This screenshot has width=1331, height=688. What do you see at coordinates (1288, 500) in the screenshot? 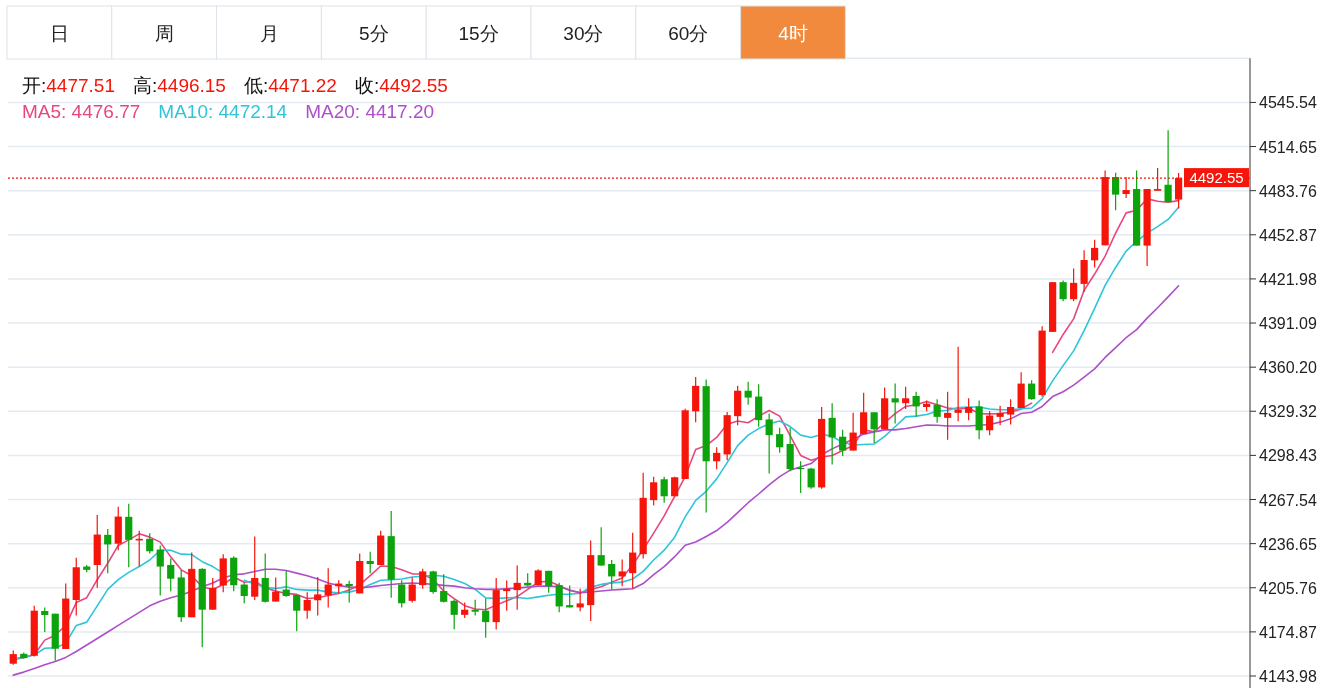
I see `y-tick-label: 4267.54` at bounding box center [1288, 500].